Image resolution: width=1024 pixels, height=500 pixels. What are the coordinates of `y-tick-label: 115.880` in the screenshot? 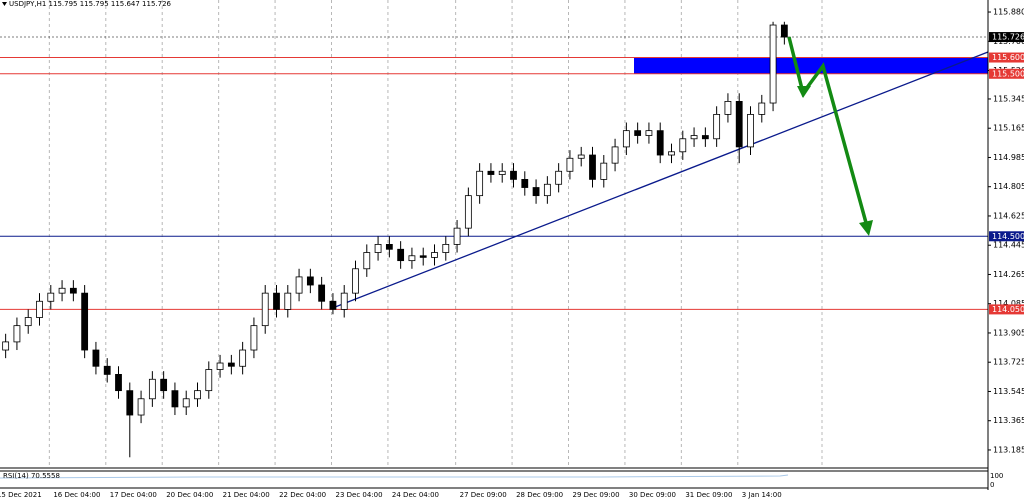 It's located at (1008, 12).